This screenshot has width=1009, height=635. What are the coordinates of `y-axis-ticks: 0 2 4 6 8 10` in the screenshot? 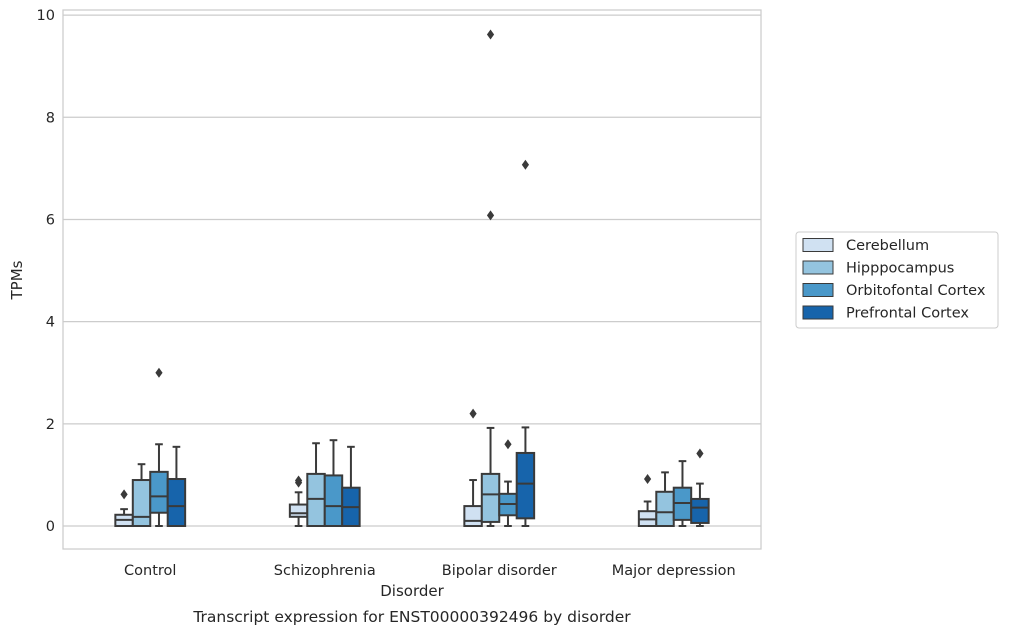 It's located at (46, 271).